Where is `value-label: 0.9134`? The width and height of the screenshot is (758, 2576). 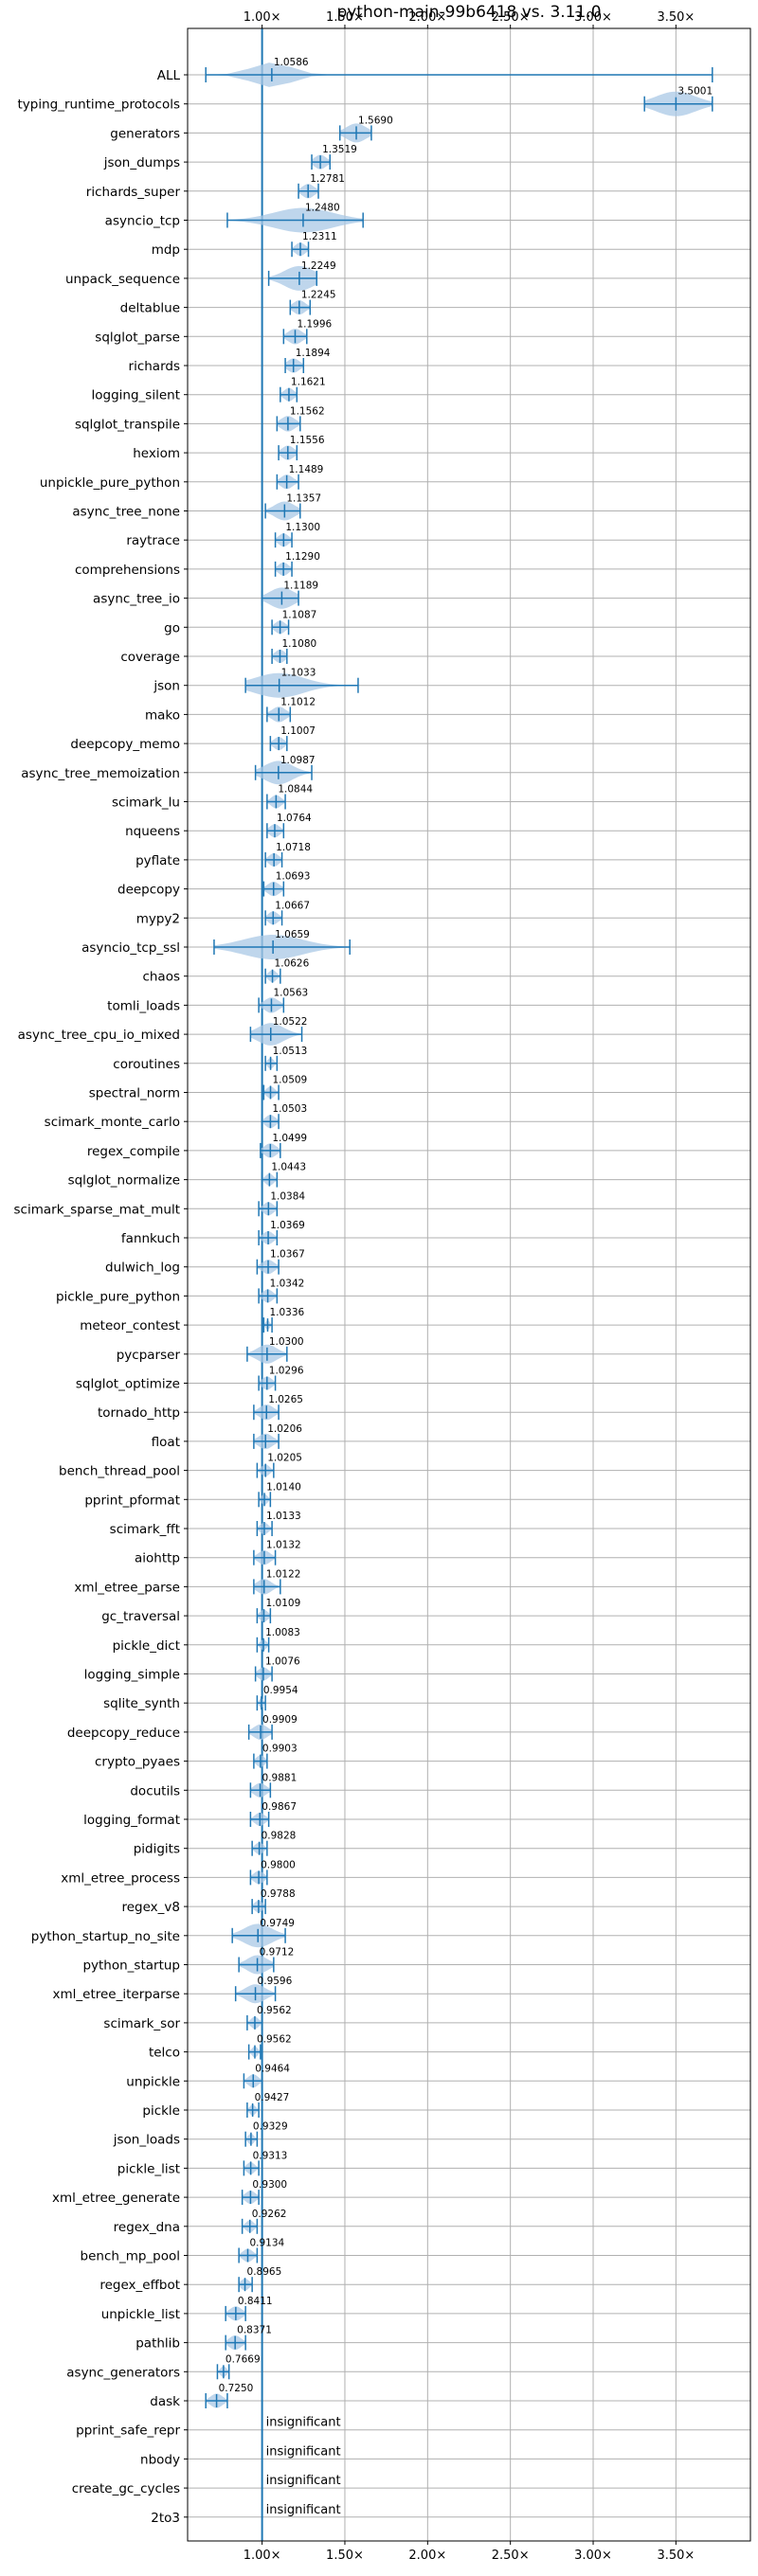 value-label: 0.9134 is located at coordinates (266, 2243).